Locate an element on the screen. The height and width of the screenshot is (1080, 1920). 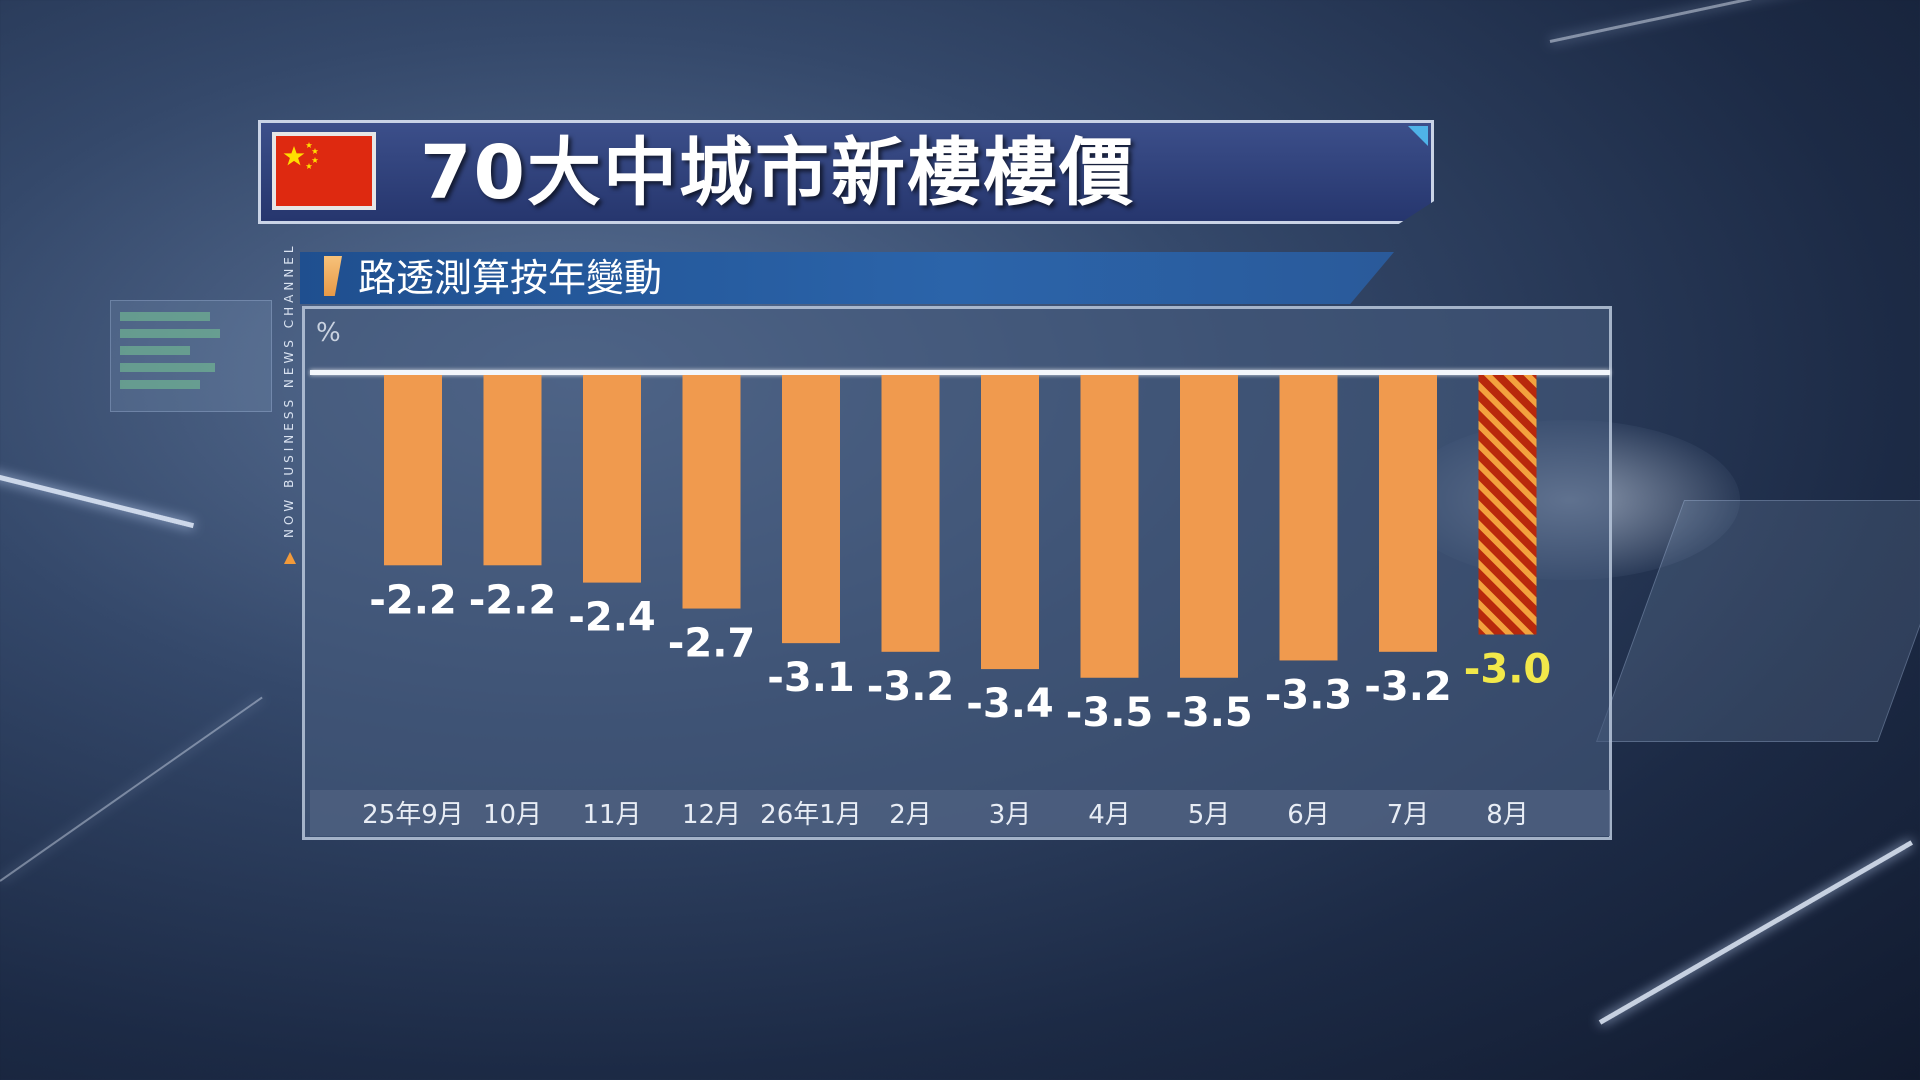
x-tick-label: 3月 is located at coordinates (1010, 815).